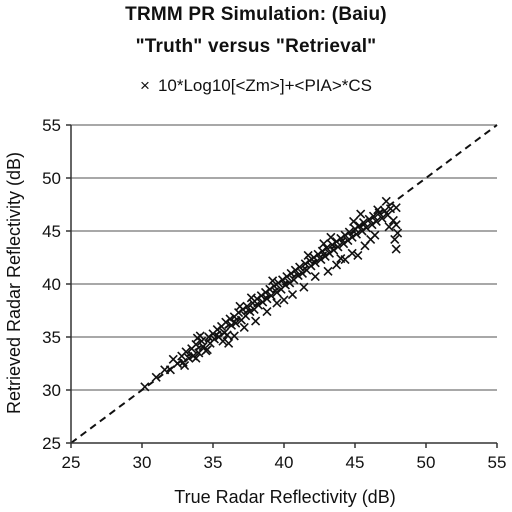 The width and height of the screenshot is (512, 512). What do you see at coordinates (497, 462) in the screenshot?
I see `x-tick-label: 55` at bounding box center [497, 462].